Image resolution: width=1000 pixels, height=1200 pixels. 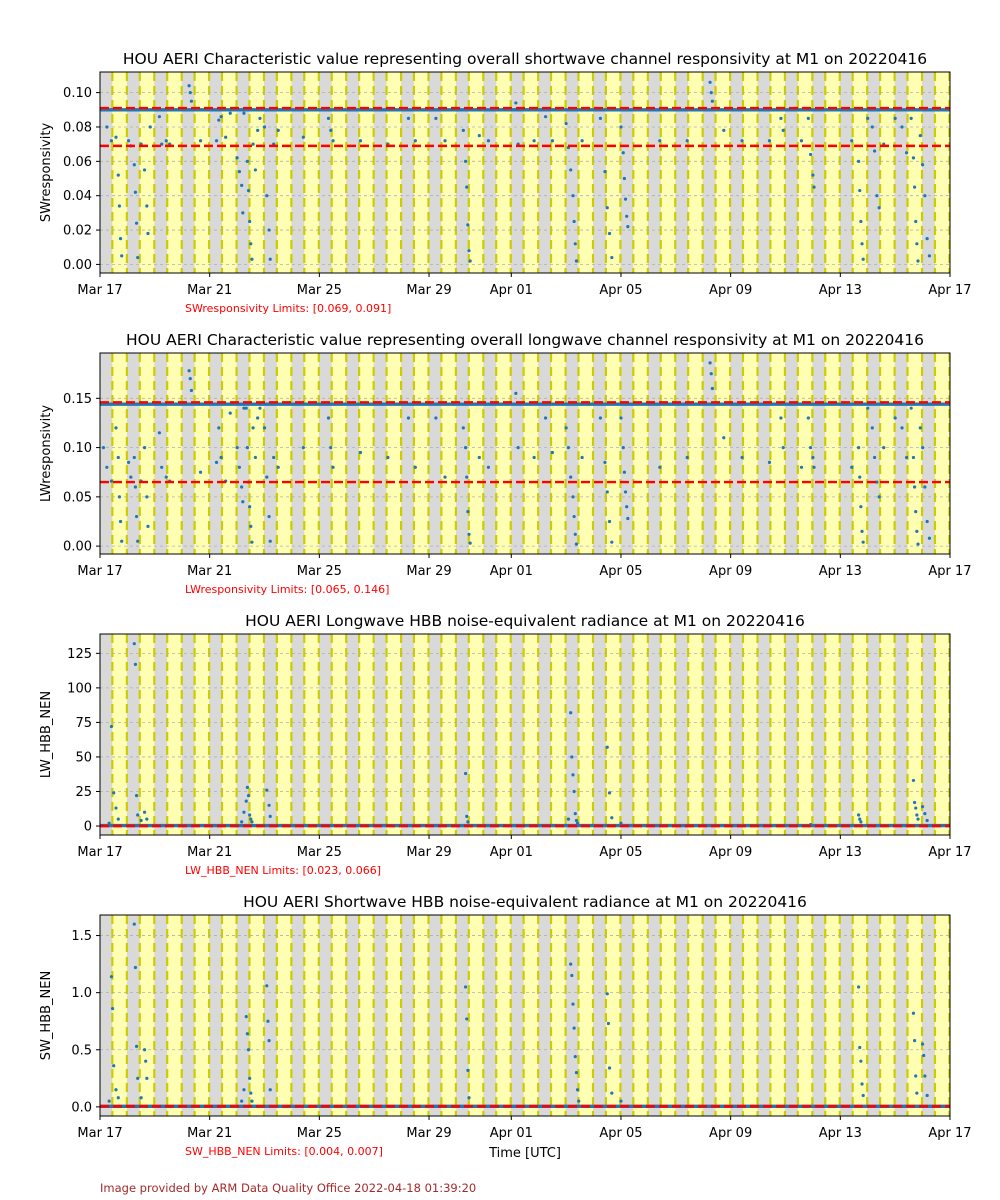 I want to click on plot-frame, so click(x=525, y=1015).